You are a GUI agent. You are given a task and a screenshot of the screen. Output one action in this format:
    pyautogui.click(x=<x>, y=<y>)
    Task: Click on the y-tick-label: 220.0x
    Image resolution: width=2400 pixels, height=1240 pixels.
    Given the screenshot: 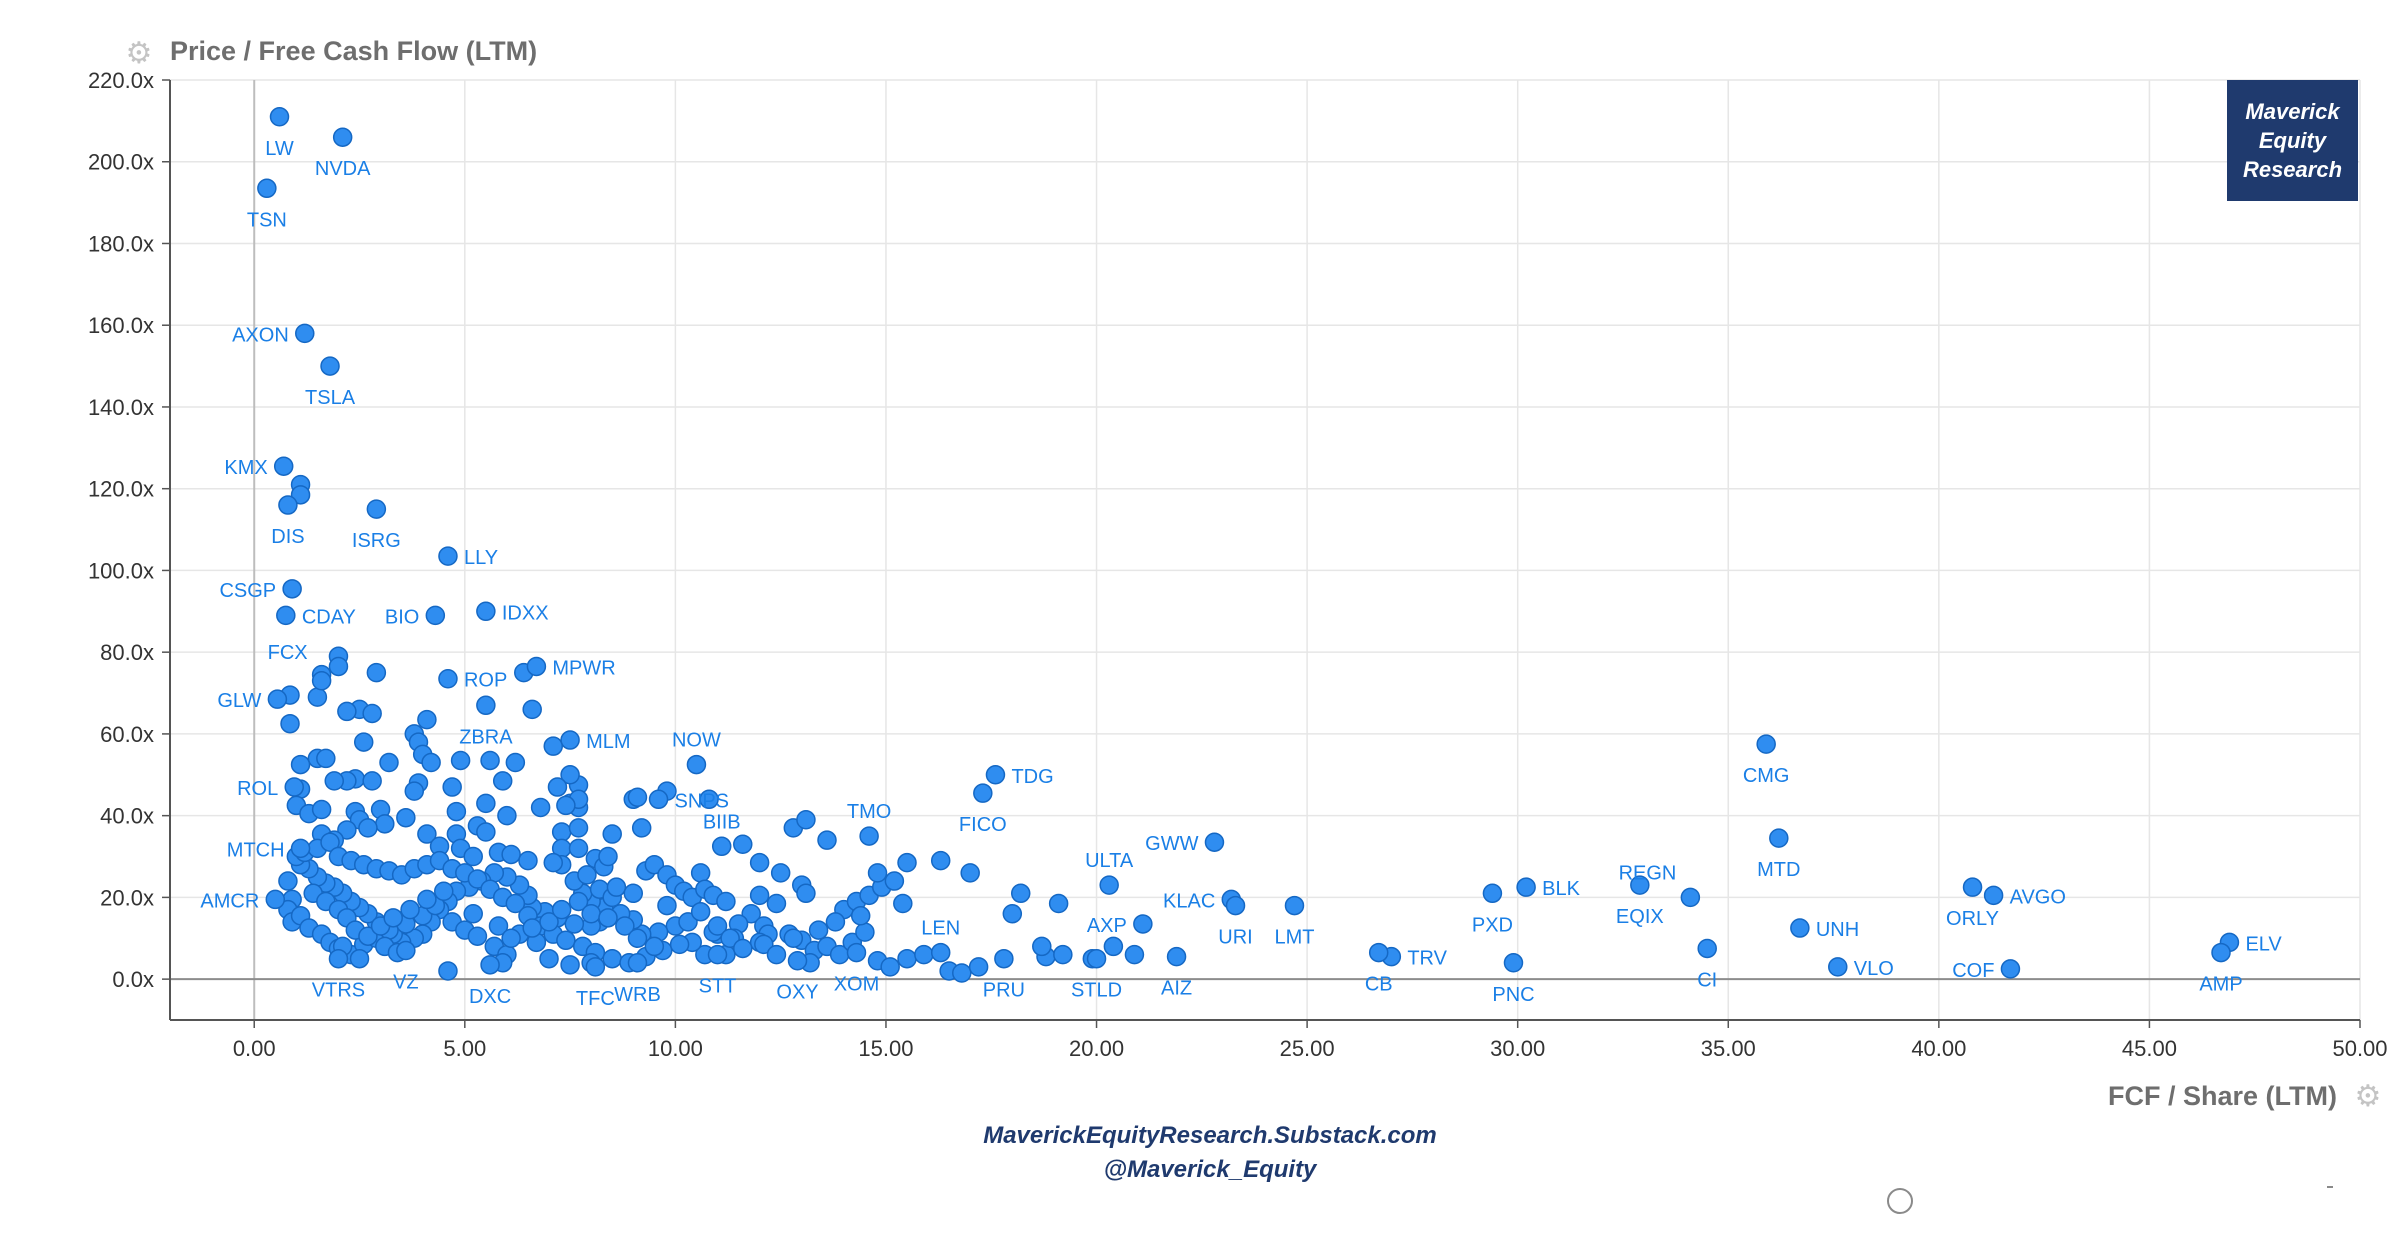 What is the action you would take?
    pyautogui.click(x=121, y=80)
    